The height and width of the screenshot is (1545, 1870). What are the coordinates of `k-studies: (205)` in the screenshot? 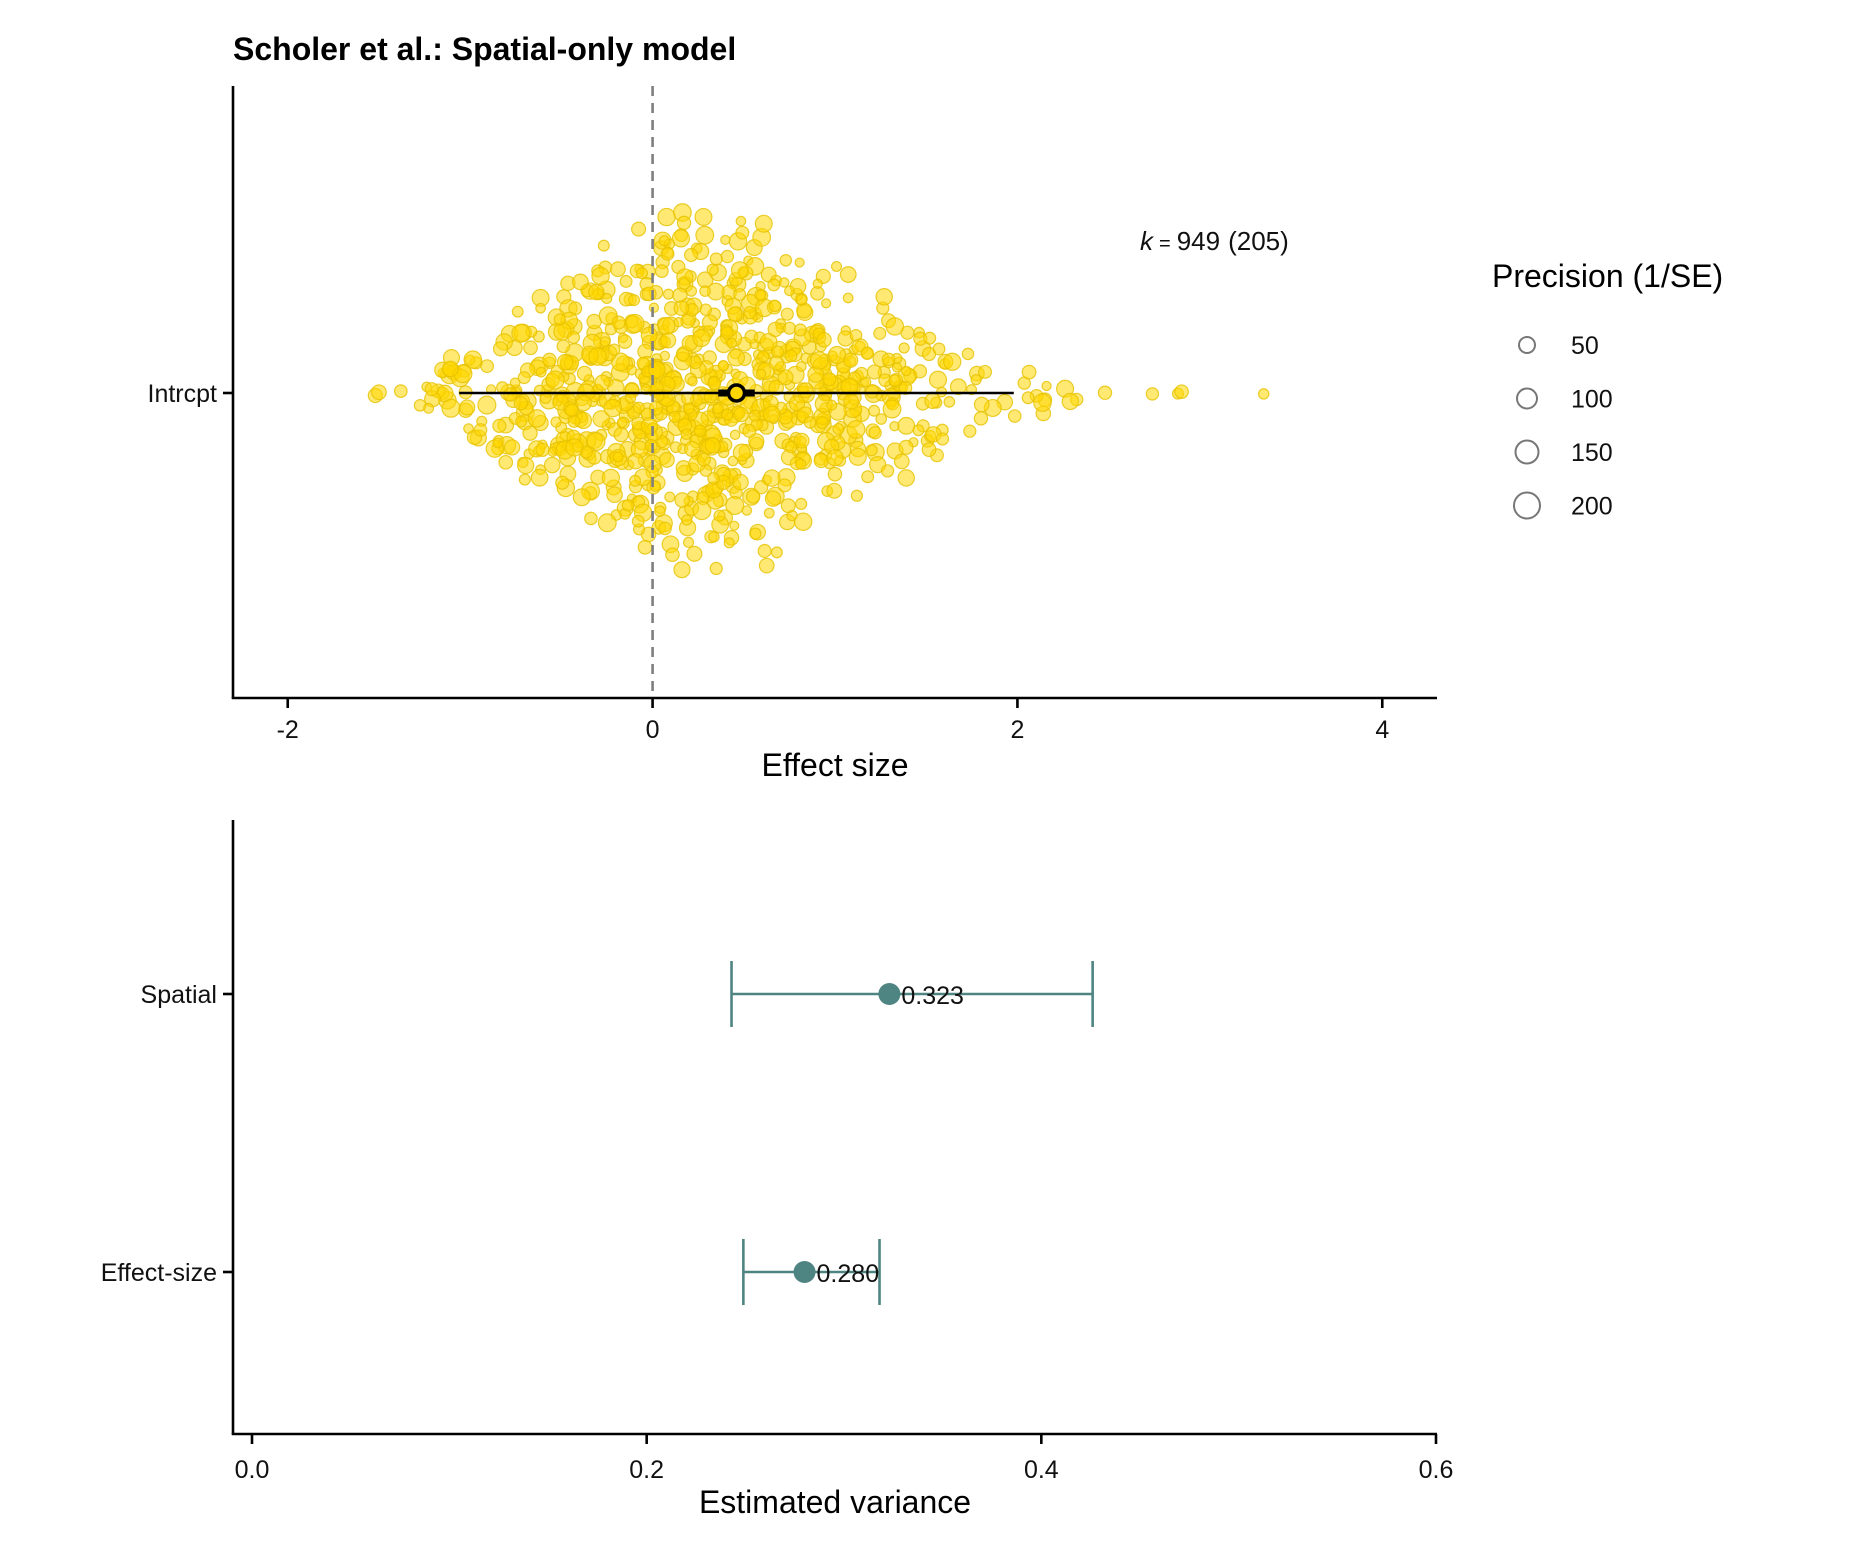 It's located at (1258, 241).